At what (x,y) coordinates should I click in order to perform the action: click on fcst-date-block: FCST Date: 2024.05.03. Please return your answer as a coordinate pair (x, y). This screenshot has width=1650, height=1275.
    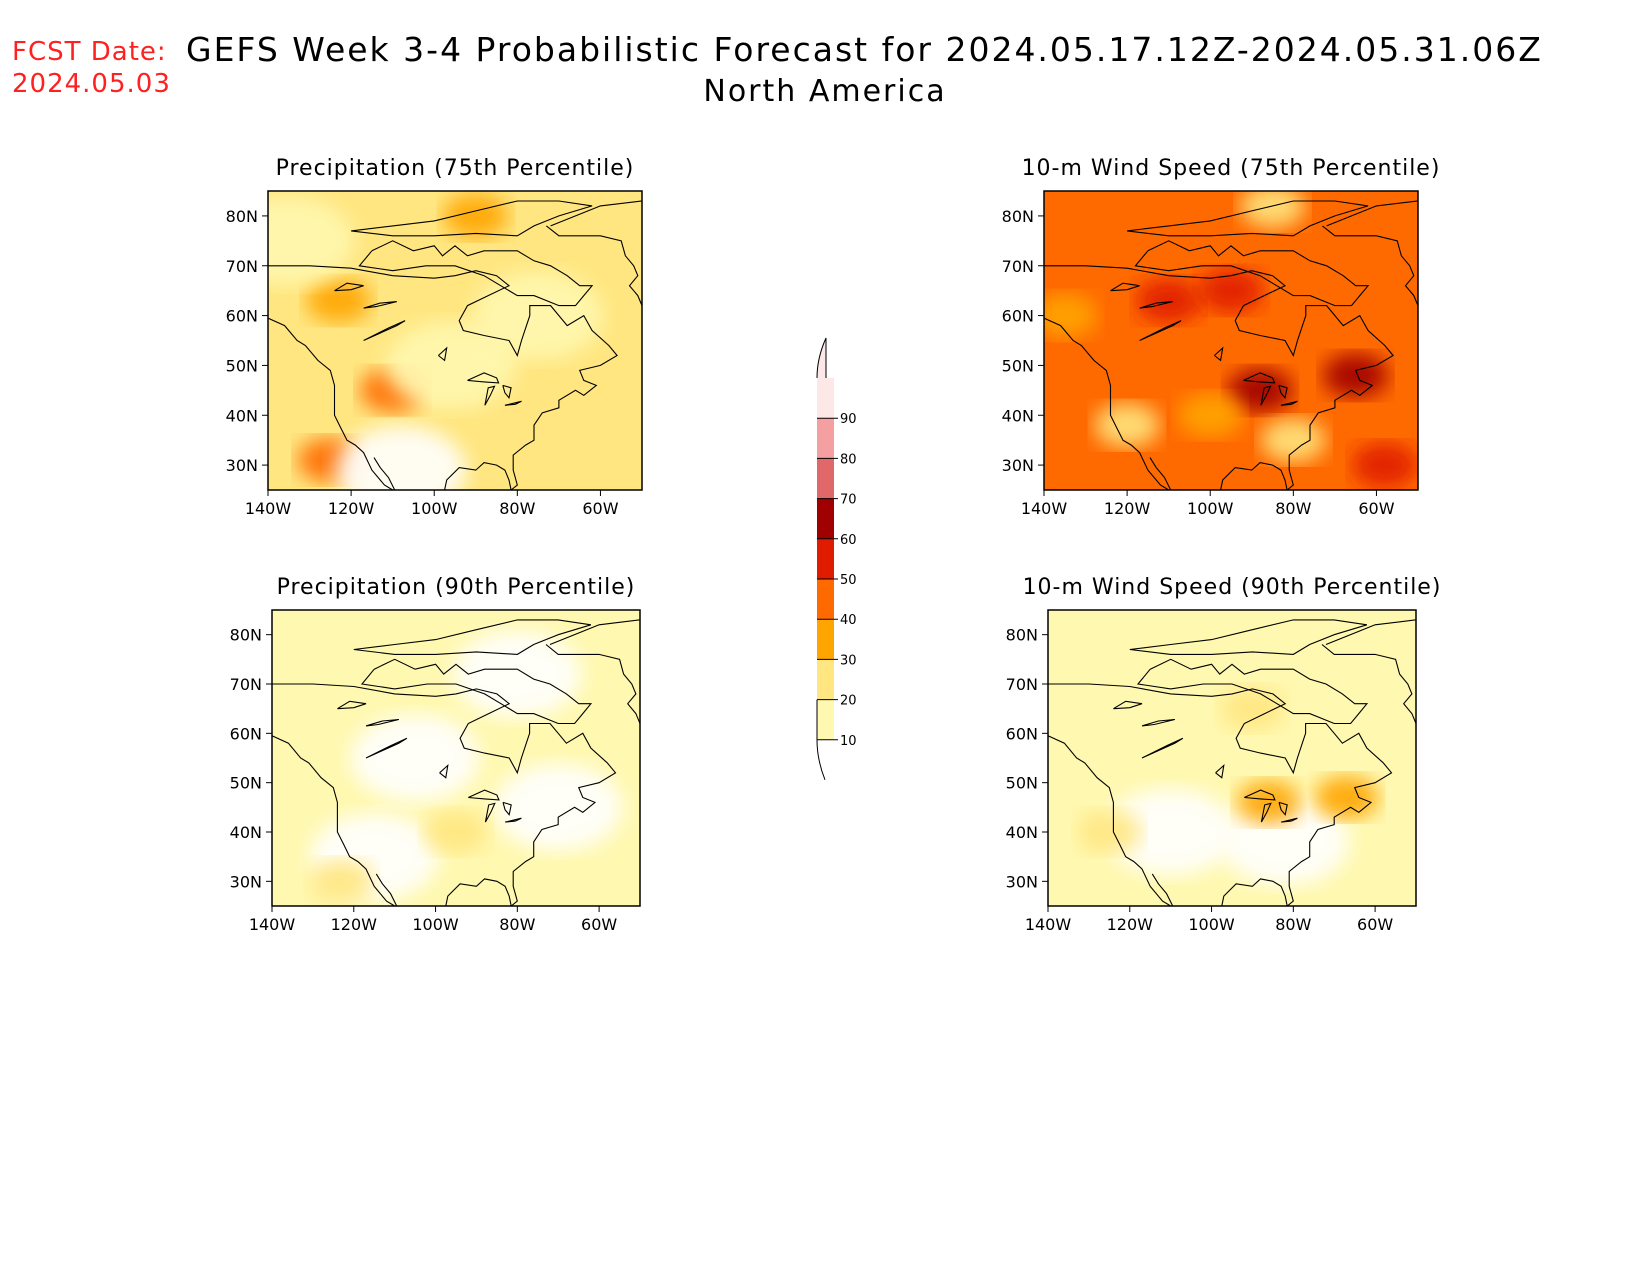
    Looking at the image, I should click on (91, 68).